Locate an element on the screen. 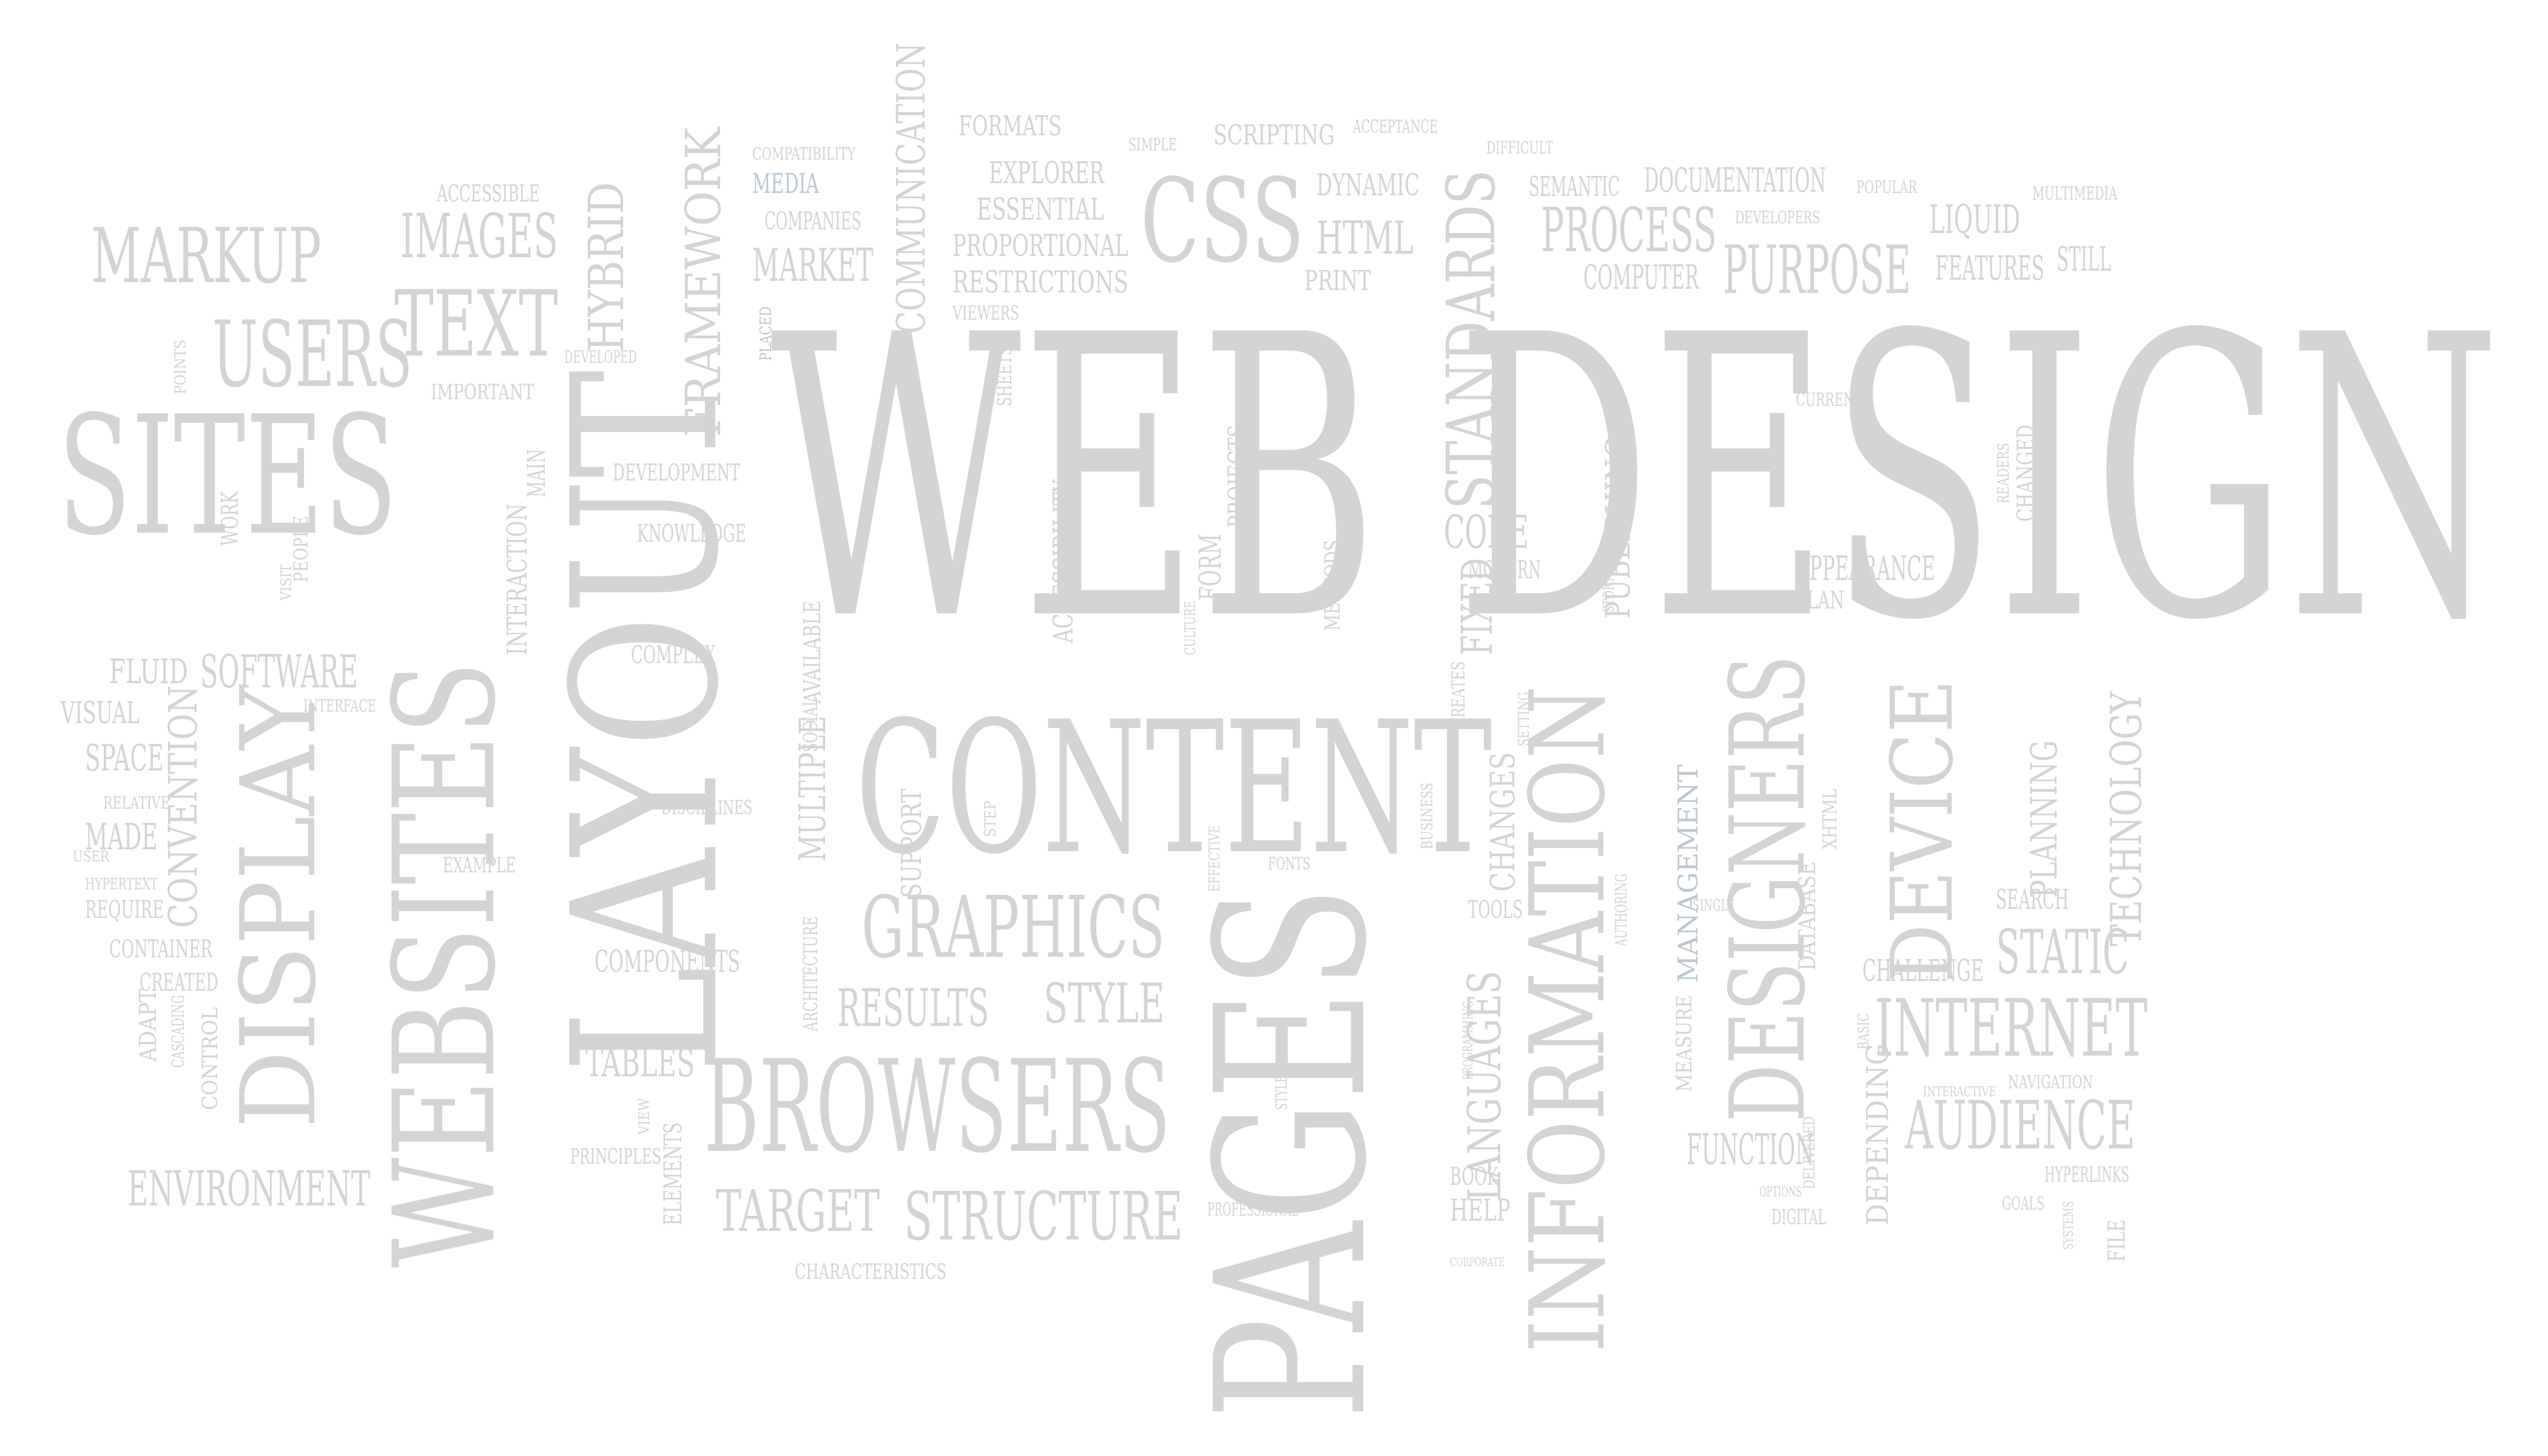  cloud-word-support: SUPPORT is located at coordinates (911, 843).